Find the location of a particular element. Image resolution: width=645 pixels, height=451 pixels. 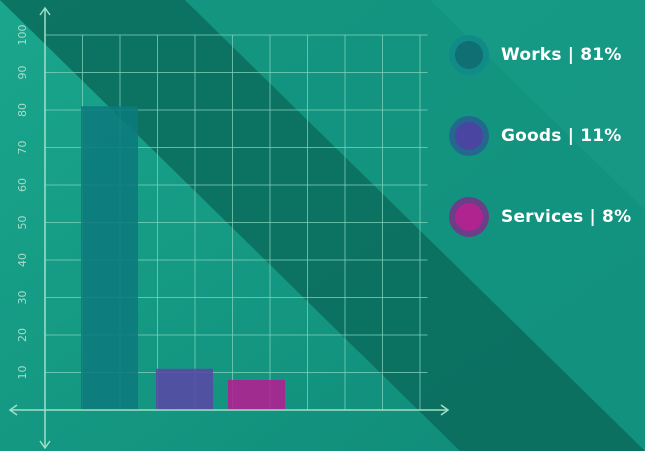

purple-circle-icon is located at coordinates (469, 136).